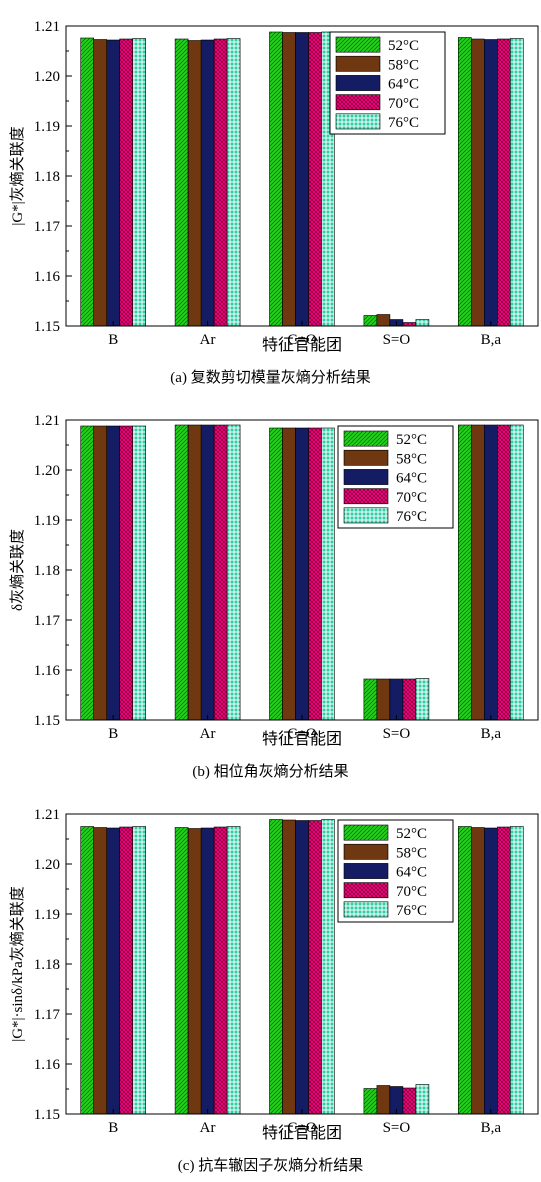  Describe the element at coordinates (302, 574) in the screenshot. I see `bar-C=O-64°C` at that location.